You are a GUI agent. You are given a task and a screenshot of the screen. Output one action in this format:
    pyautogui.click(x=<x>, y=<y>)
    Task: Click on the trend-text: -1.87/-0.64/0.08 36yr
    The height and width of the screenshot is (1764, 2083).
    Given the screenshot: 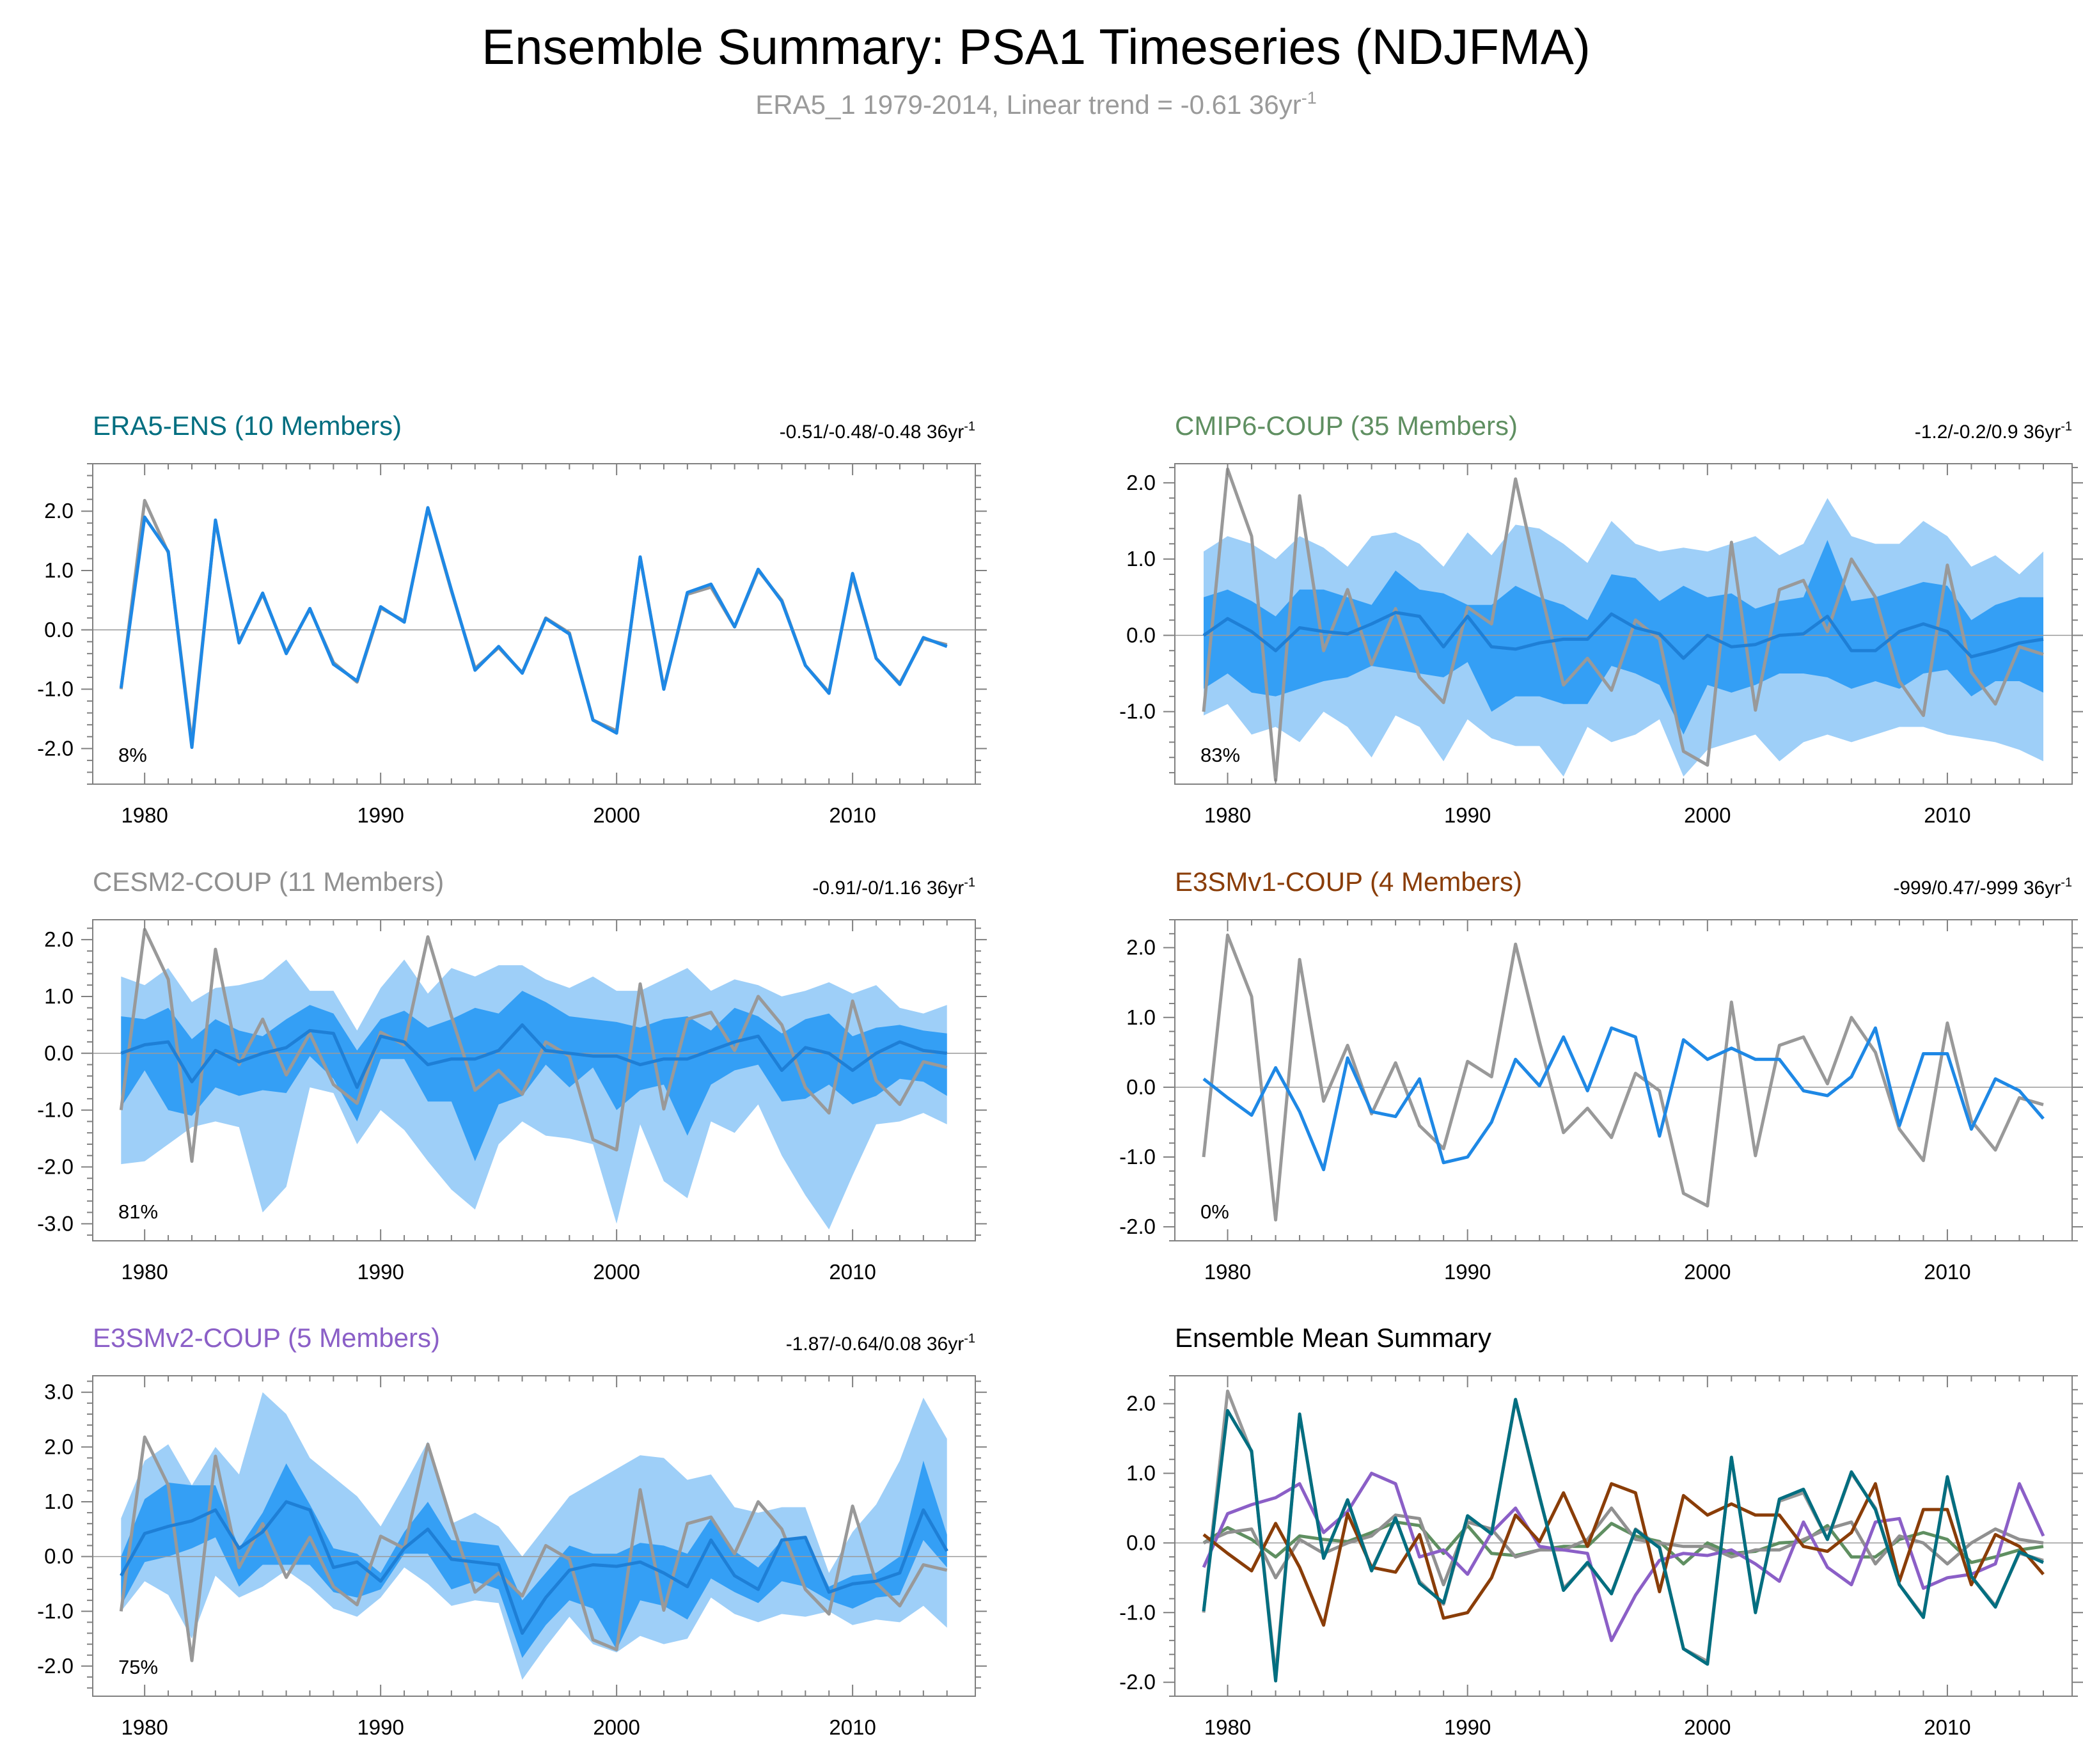 What is the action you would take?
    pyautogui.click(x=875, y=1345)
    